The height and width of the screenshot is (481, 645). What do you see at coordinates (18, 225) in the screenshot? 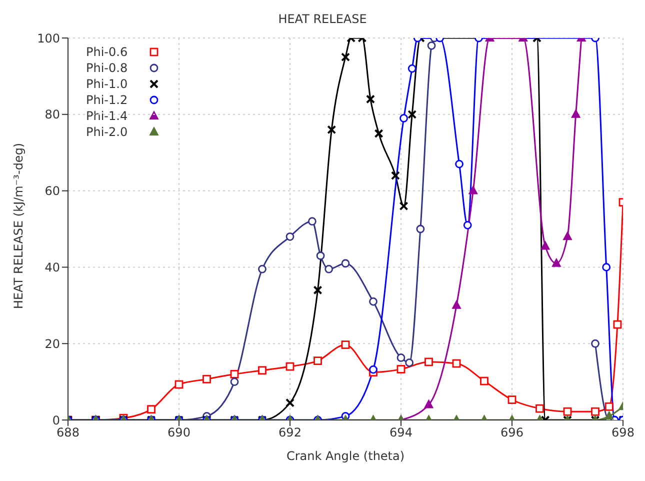
I see `y-axis-title: HEAT RELEASE (kJ/m⁻³-deg)` at bounding box center [18, 225].